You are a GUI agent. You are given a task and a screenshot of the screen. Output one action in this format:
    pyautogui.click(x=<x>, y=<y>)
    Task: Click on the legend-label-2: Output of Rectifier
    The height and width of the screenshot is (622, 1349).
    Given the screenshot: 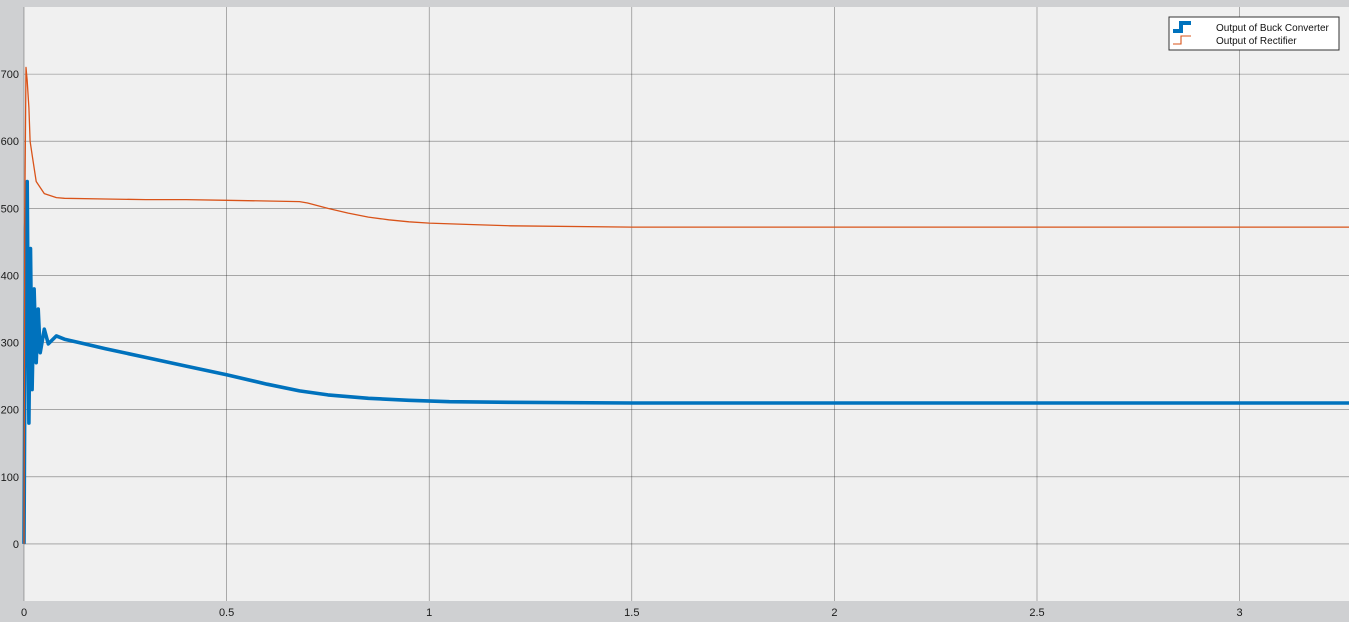 What is the action you would take?
    pyautogui.click(x=1256, y=41)
    